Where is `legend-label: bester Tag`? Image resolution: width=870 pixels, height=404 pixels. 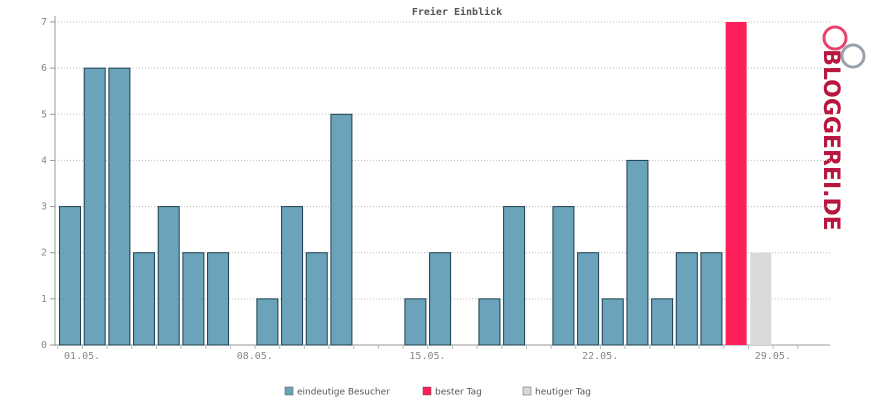
legend-label: bester Tag is located at coordinates (458, 393).